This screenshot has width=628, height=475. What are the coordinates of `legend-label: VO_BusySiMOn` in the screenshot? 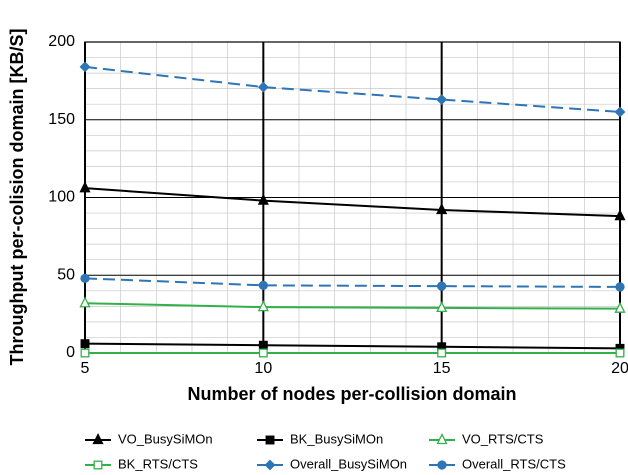 It's located at (165, 438).